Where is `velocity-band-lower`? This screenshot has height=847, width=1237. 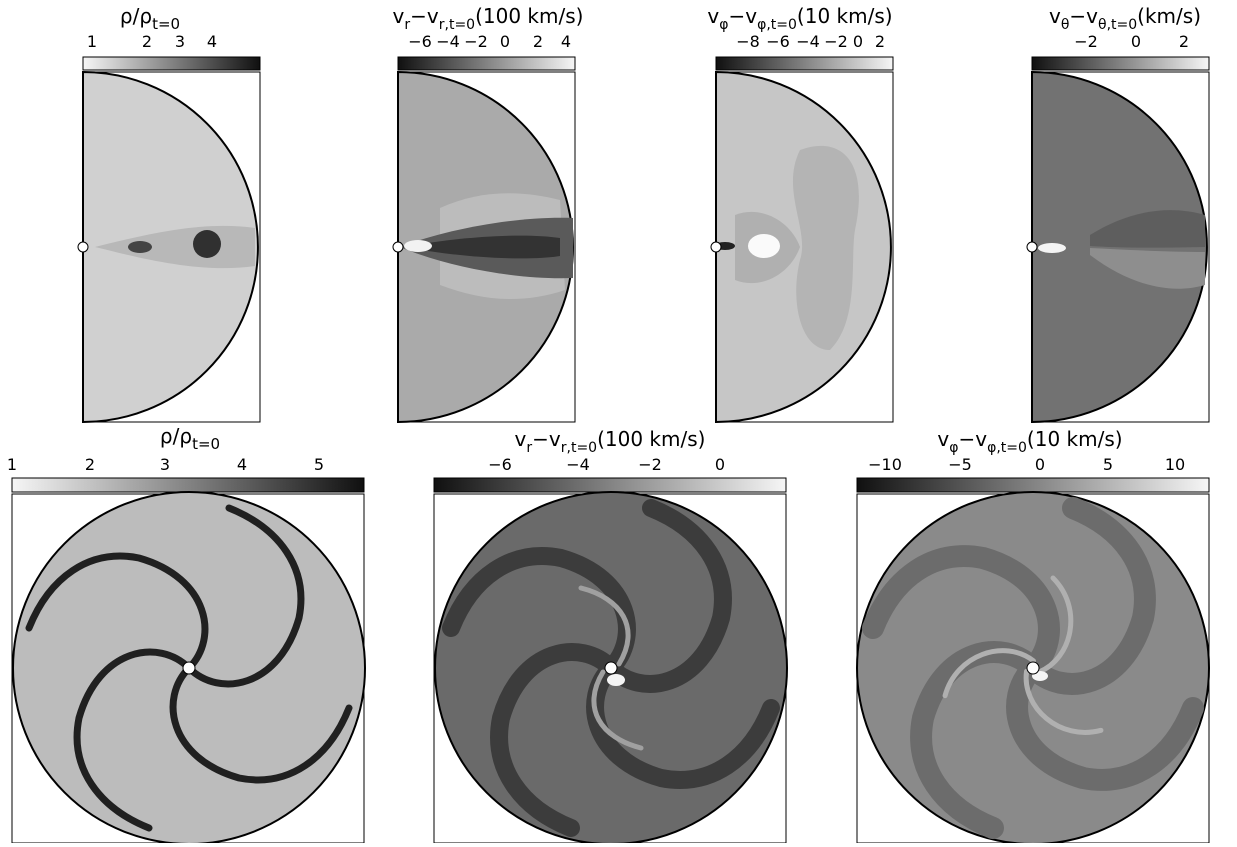 velocity-band-lower is located at coordinates (1147, 268).